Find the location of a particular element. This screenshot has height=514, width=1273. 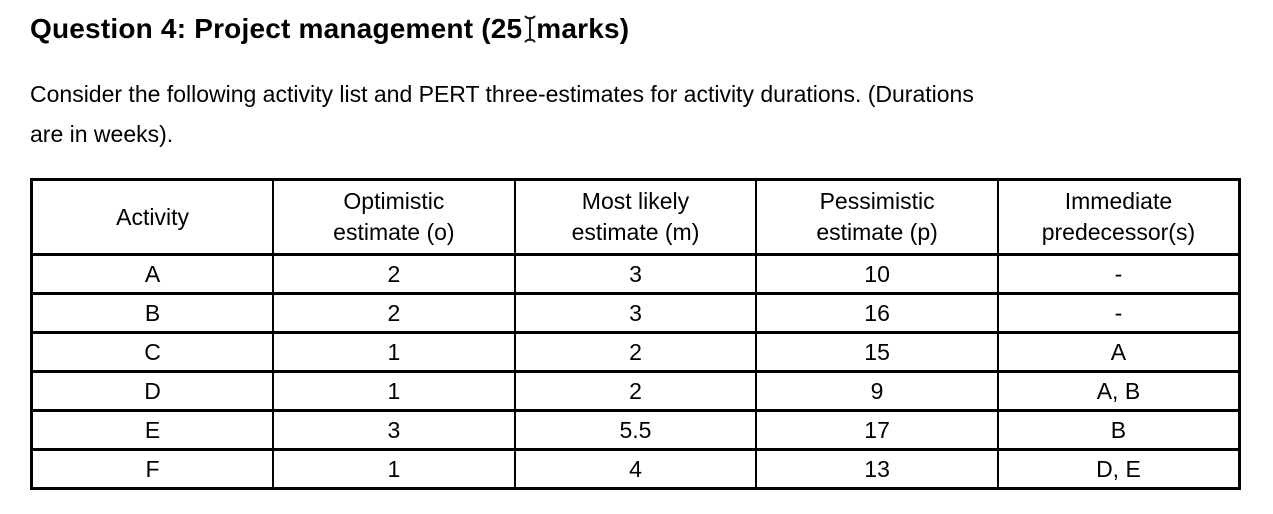

header-pessimistic-estimate: Pessimistic estimate (p) is located at coordinates (877, 217).